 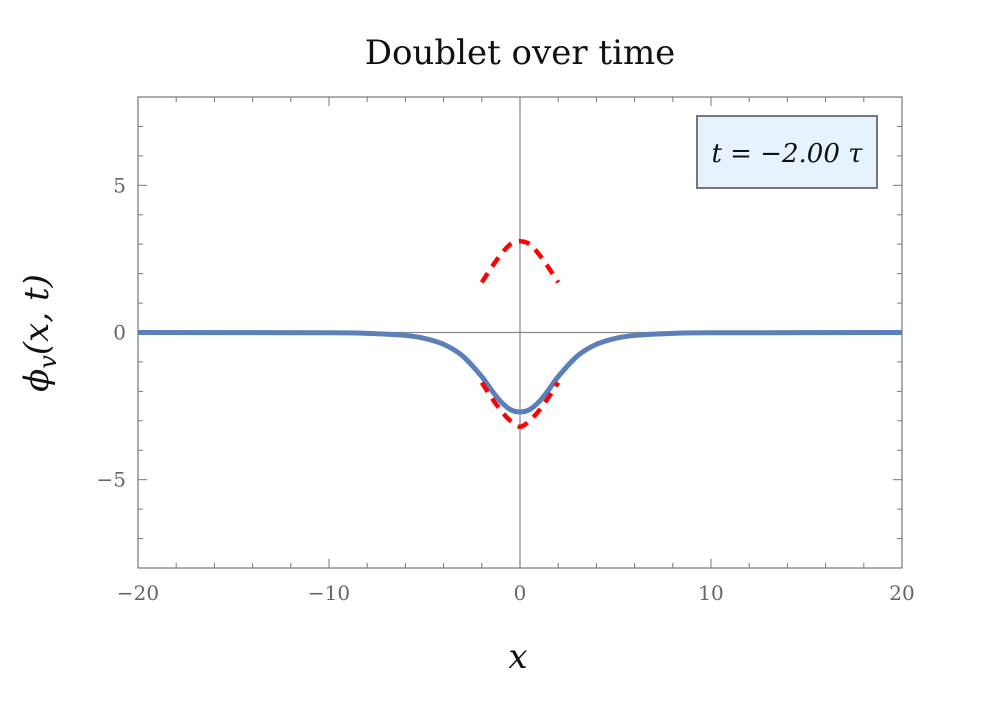 I want to click on y-tick-label: −5, so click(x=111, y=480).